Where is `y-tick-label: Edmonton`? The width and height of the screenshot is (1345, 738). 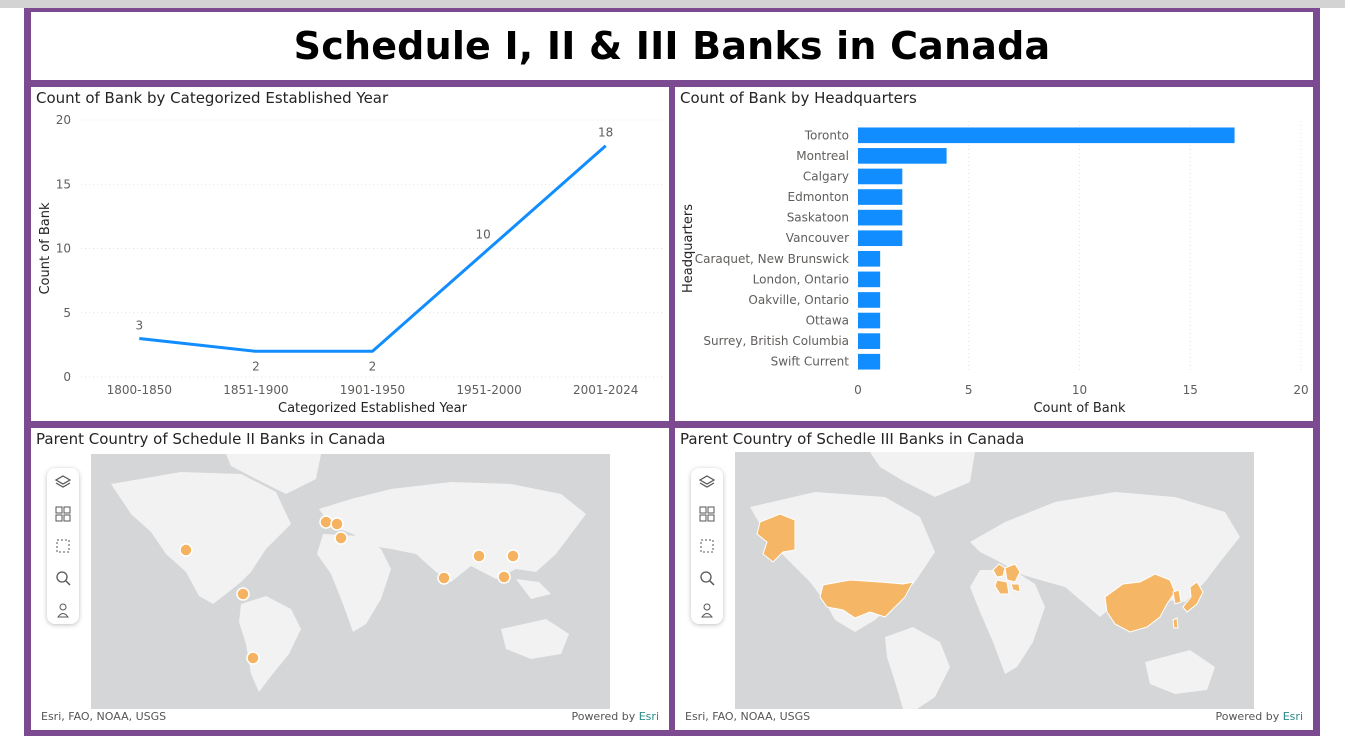
y-tick-label: Edmonton is located at coordinates (819, 197).